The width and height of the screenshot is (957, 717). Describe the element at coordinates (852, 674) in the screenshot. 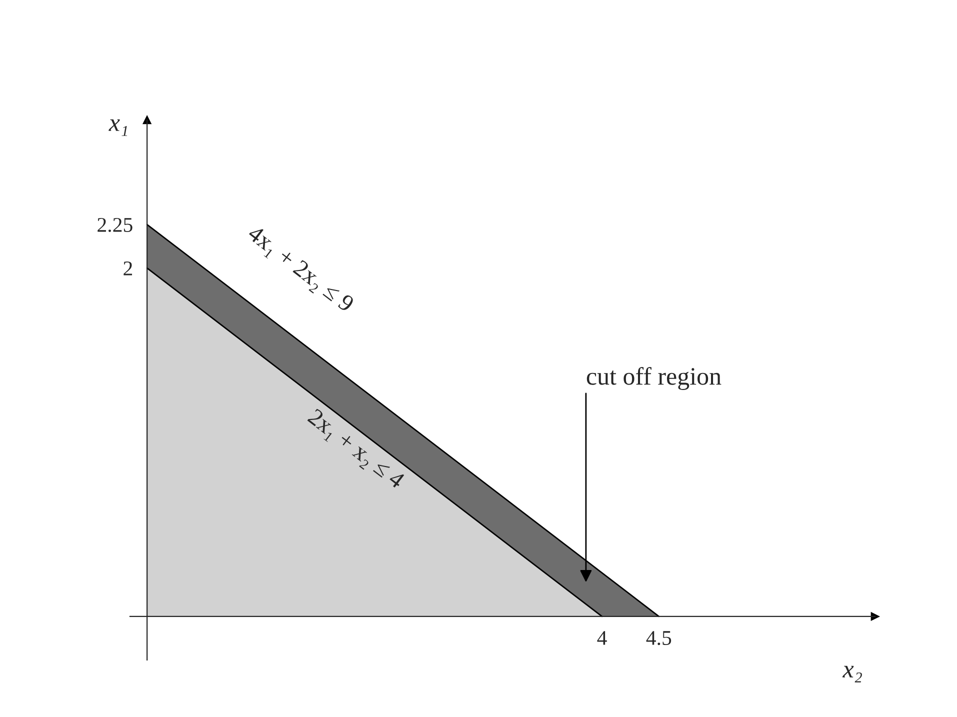

I see `x-axis-title: x₂` at that location.